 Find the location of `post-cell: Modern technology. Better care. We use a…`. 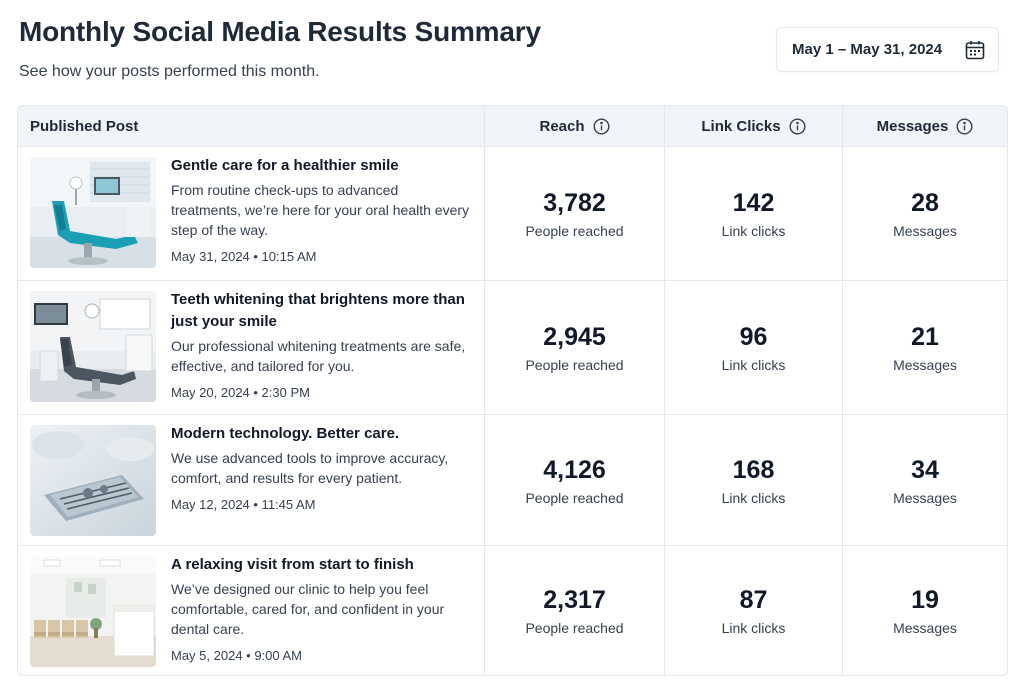

post-cell: Modern technology. Better care. We use a… is located at coordinates (251, 480).